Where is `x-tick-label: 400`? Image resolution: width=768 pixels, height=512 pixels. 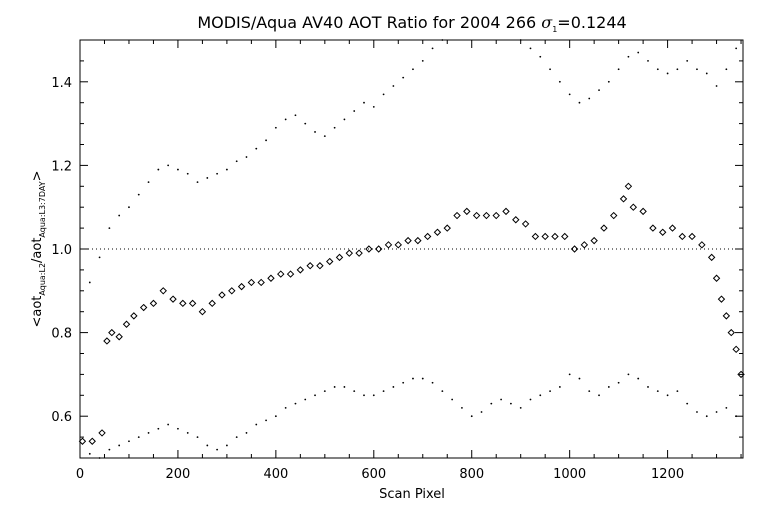 x-tick-label: 400 is located at coordinates (275, 474).